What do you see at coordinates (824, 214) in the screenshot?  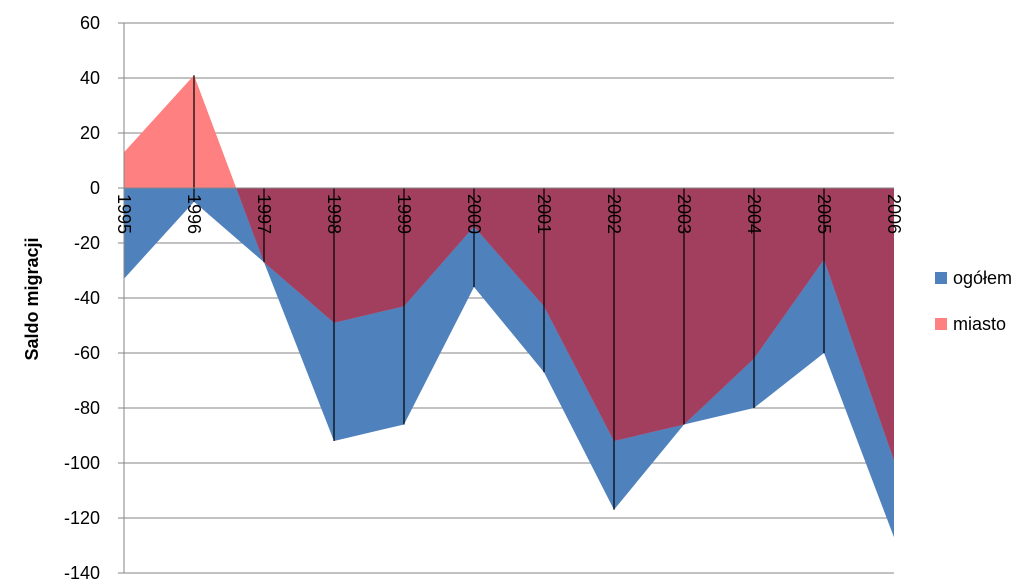 I see `x-tick-label: 2005` at bounding box center [824, 214].